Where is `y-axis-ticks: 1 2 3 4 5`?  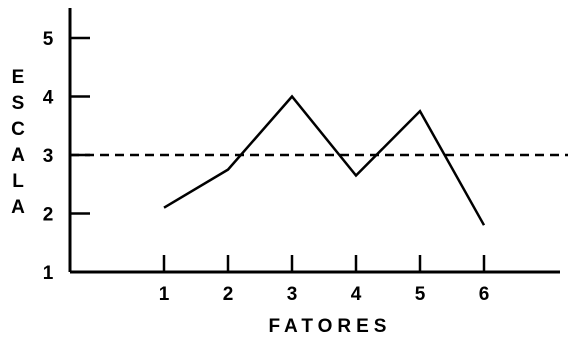 y-axis-ticks: 1 2 3 4 5 is located at coordinates (66, 156).